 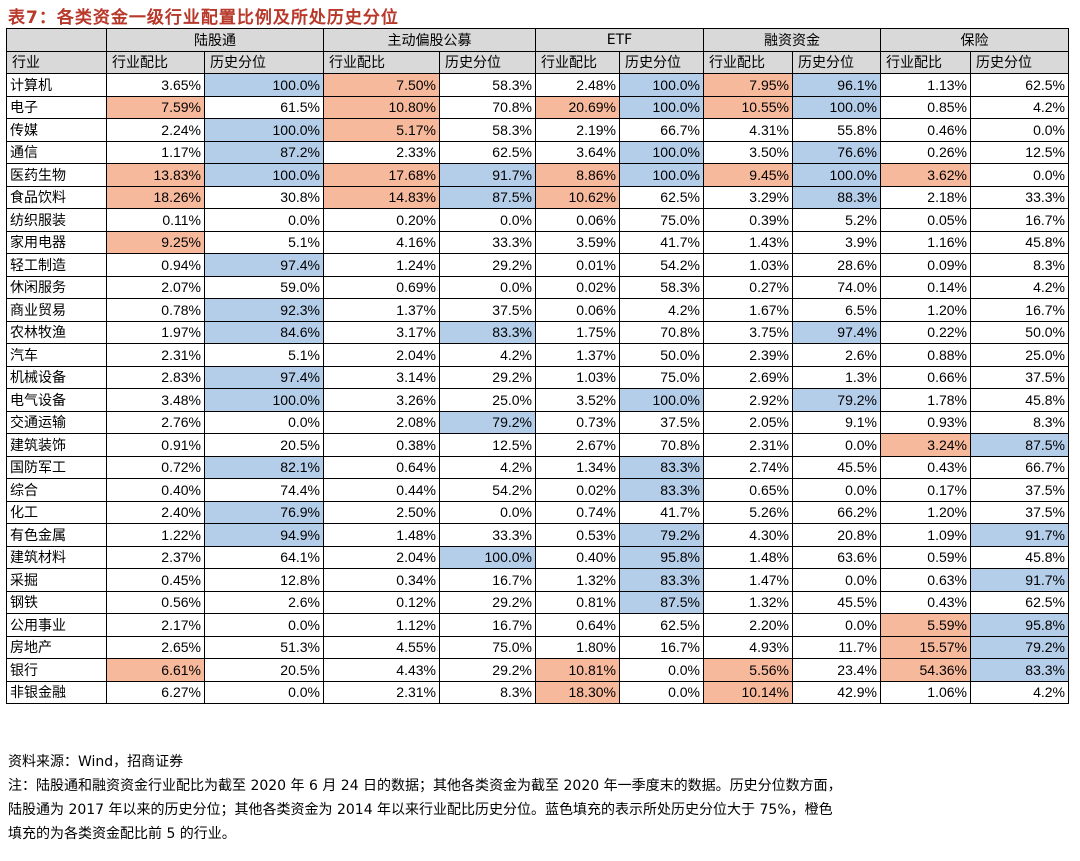 What do you see at coordinates (577, 580) in the screenshot?
I see `weight-cell: 1.32%` at bounding box center [577, 580].